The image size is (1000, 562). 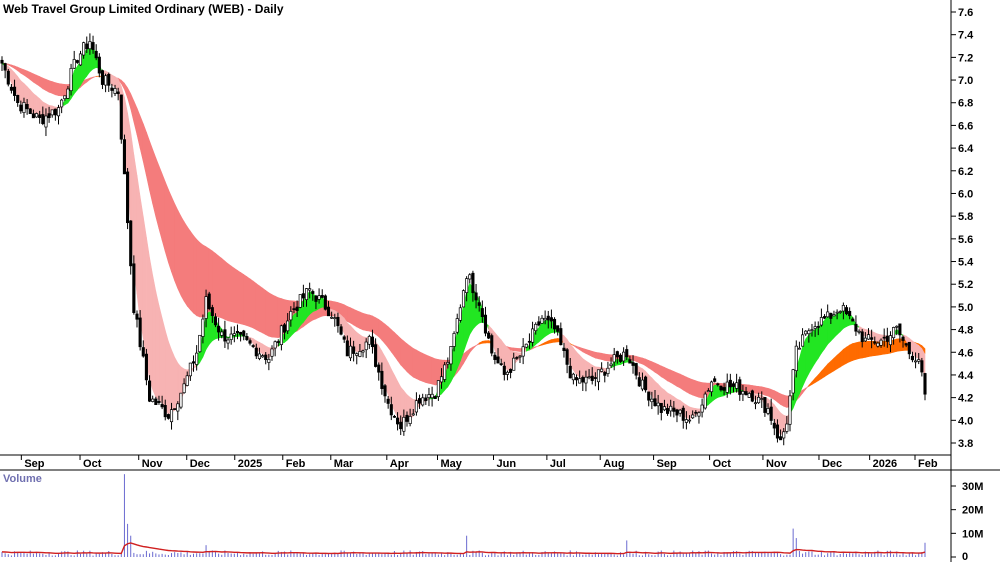 What do you see at coordinates (463, 548) in the screenshot?
I see `volume-average-line` at bounding box center [463, 548].